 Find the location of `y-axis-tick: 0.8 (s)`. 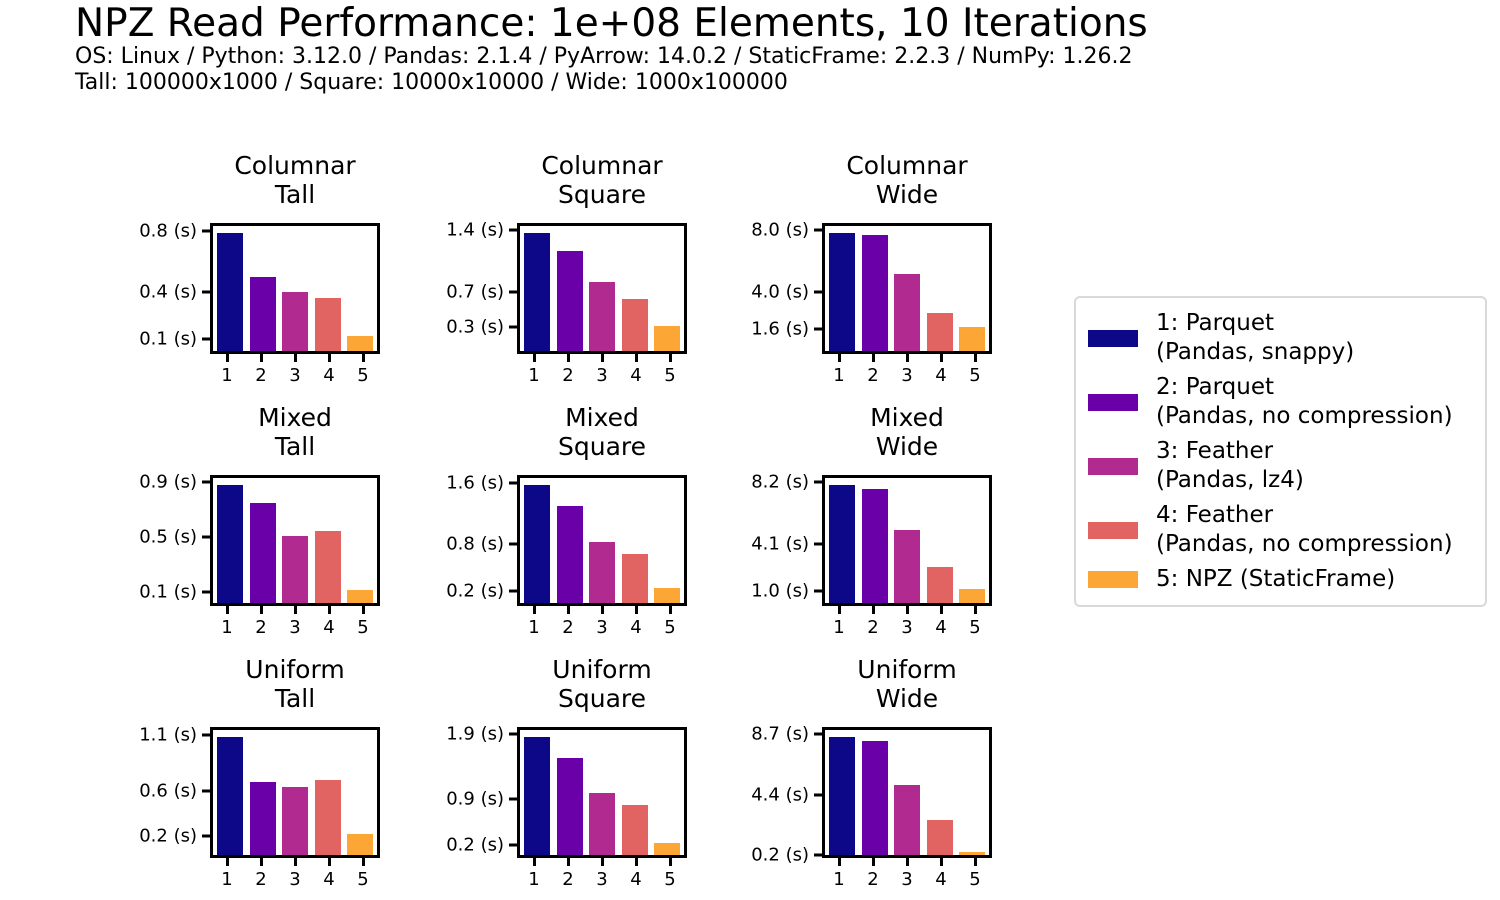

y-axis-tick: 0.8 (s) is located at coordinates (174, 230).